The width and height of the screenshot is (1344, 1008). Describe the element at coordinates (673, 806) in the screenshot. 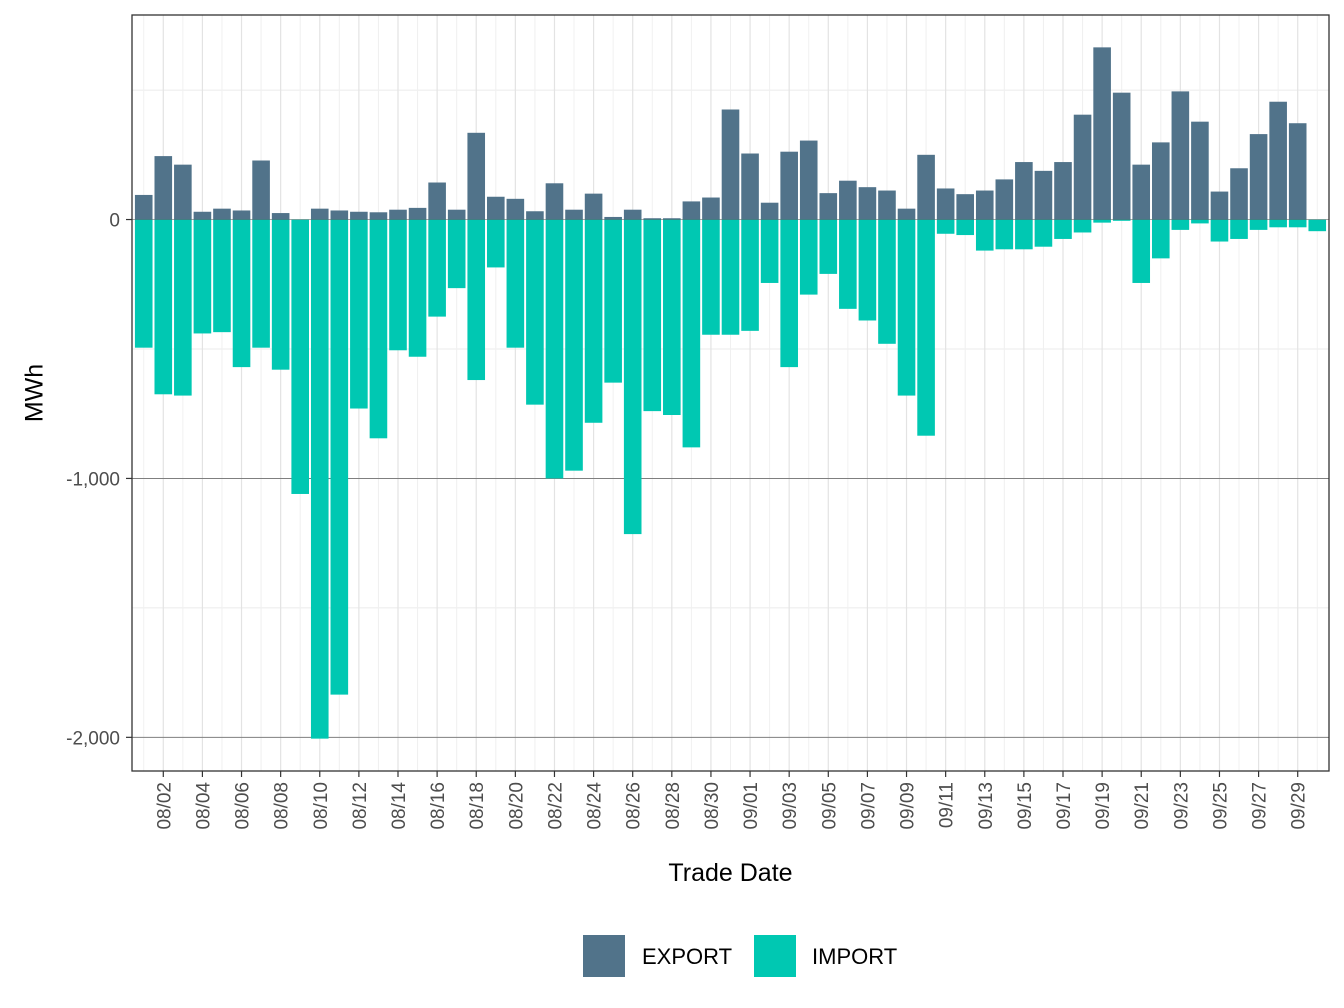

I see `x-tick-label: 08/28` at that location.